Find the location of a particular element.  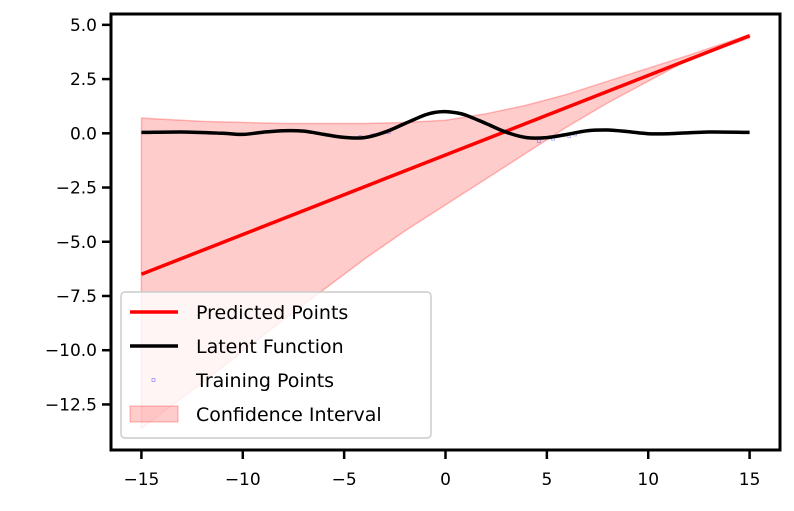

x-tick-label: 10 is located at coordinates (648, 480).